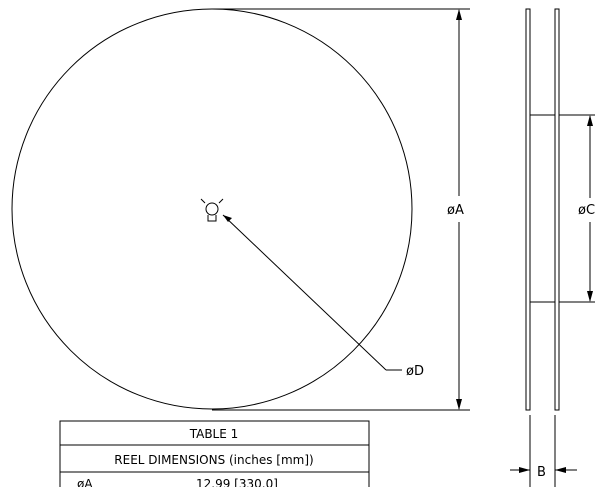 This screenshot has width=595, height=487. Describe the element at coordinates (459, 404) in the screenshot. I see `arrowhead-a-bottom` at that location.